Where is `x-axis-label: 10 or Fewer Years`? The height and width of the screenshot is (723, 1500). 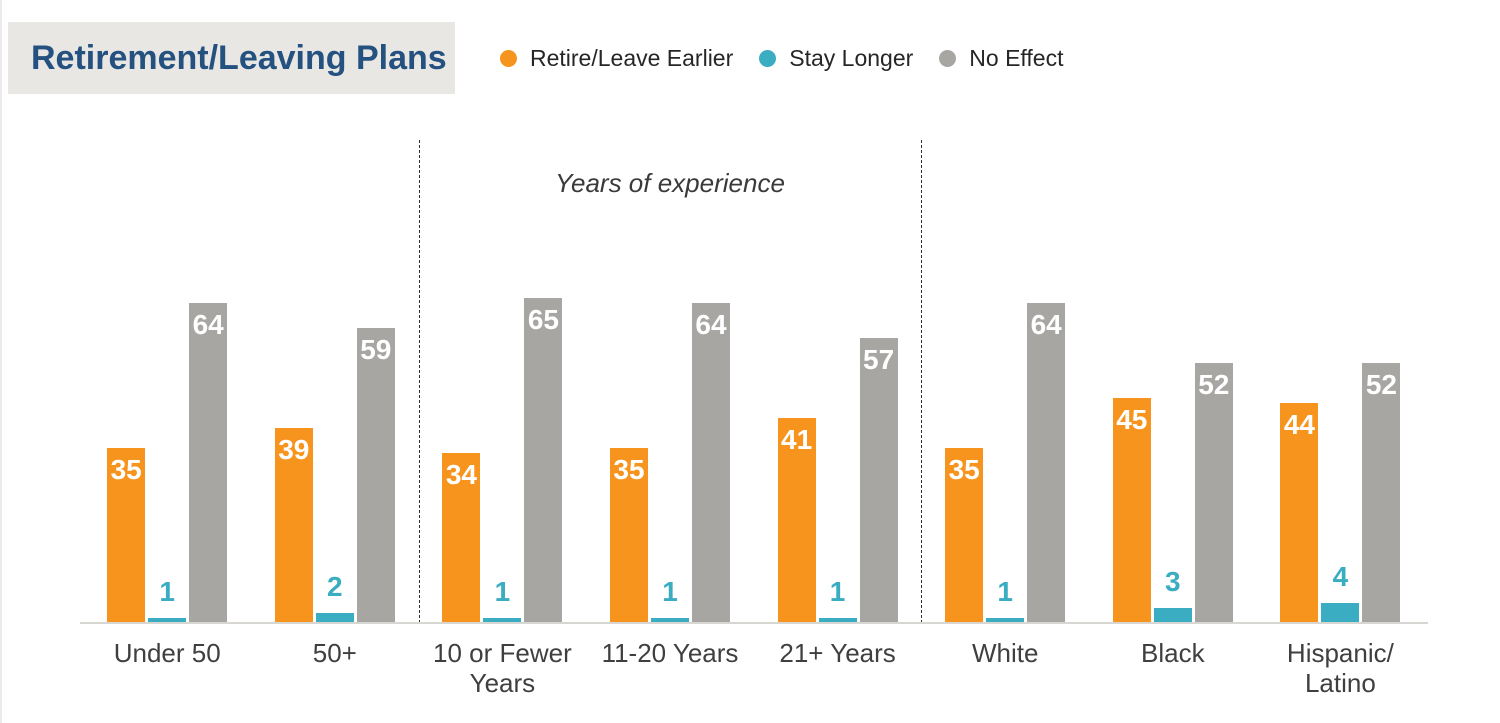 x-axis-label: 10 or Fewer Years is located at coordinates (502, 668).